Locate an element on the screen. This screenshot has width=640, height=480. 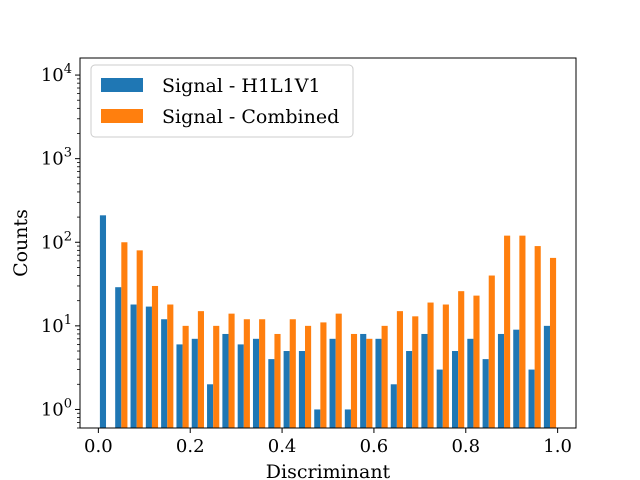
legend-box is located at coordinates (222, 101).